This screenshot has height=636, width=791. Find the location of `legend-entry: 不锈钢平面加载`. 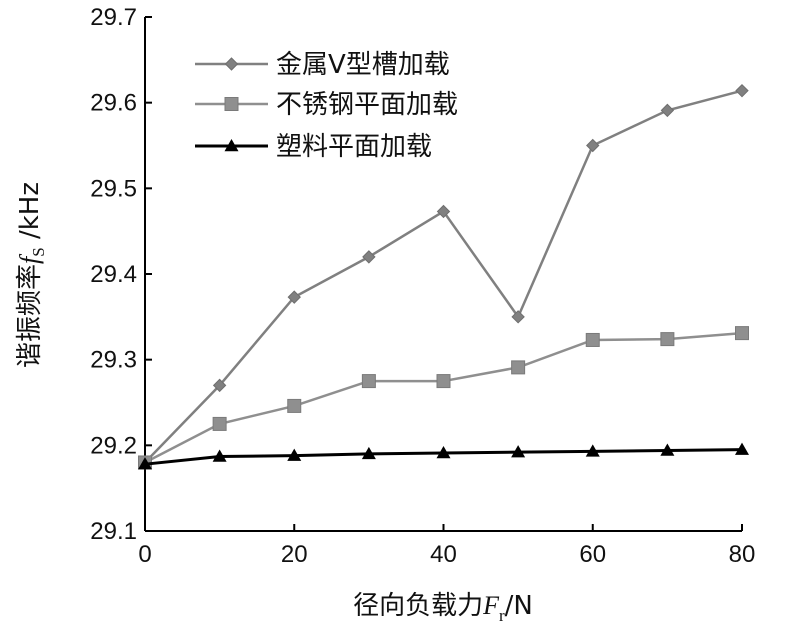

legend-entry: 不锈钢平面加载 is located at coordinates (326, 105).